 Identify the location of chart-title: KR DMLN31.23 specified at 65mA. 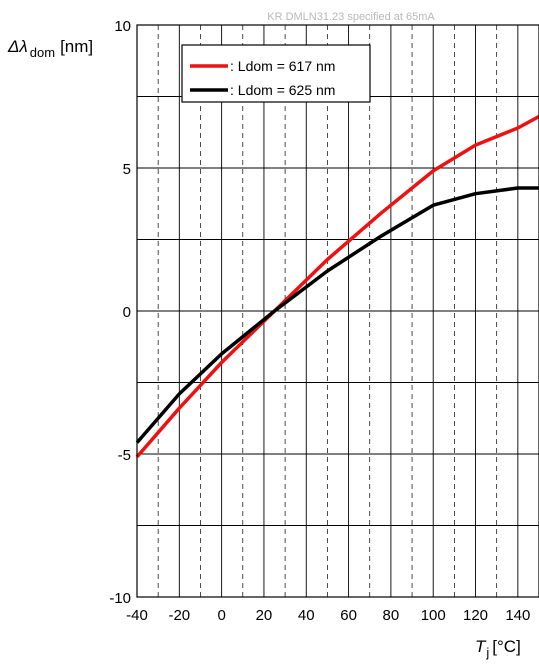
(351, 17).